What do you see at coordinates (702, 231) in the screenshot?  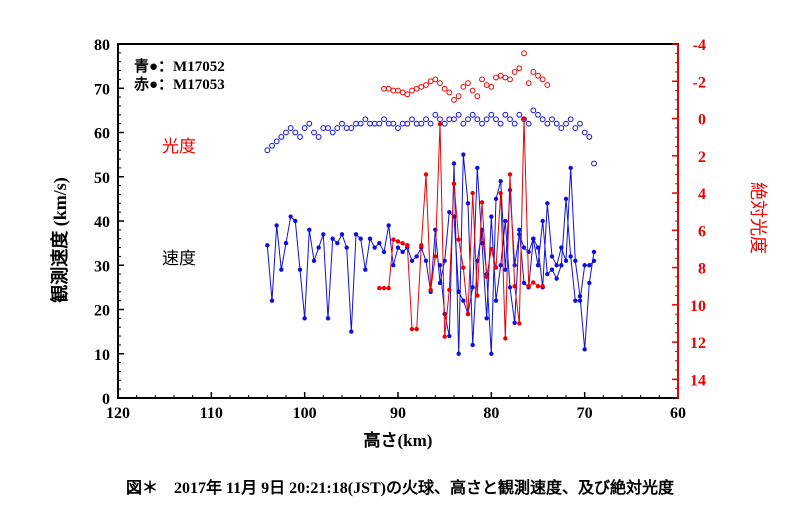 I see `y2-tick-label: 6` at bounding box center [702, 231].